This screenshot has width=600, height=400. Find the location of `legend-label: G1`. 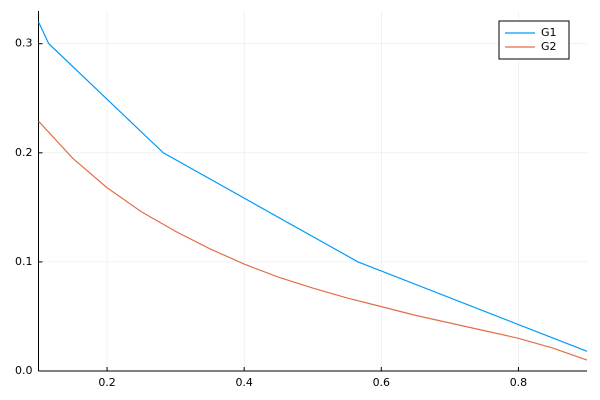

legend-label: G1 is located at coordinates (549, 32).